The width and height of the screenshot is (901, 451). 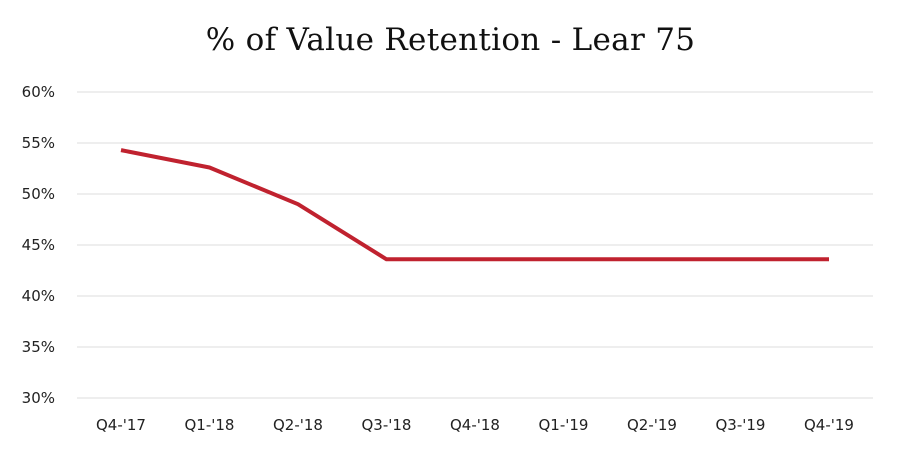 What do you see at coordinates (121, 425) in the screenshot?
I see `x-tick-label: Q4-'17` at bounding box center [121, 425].